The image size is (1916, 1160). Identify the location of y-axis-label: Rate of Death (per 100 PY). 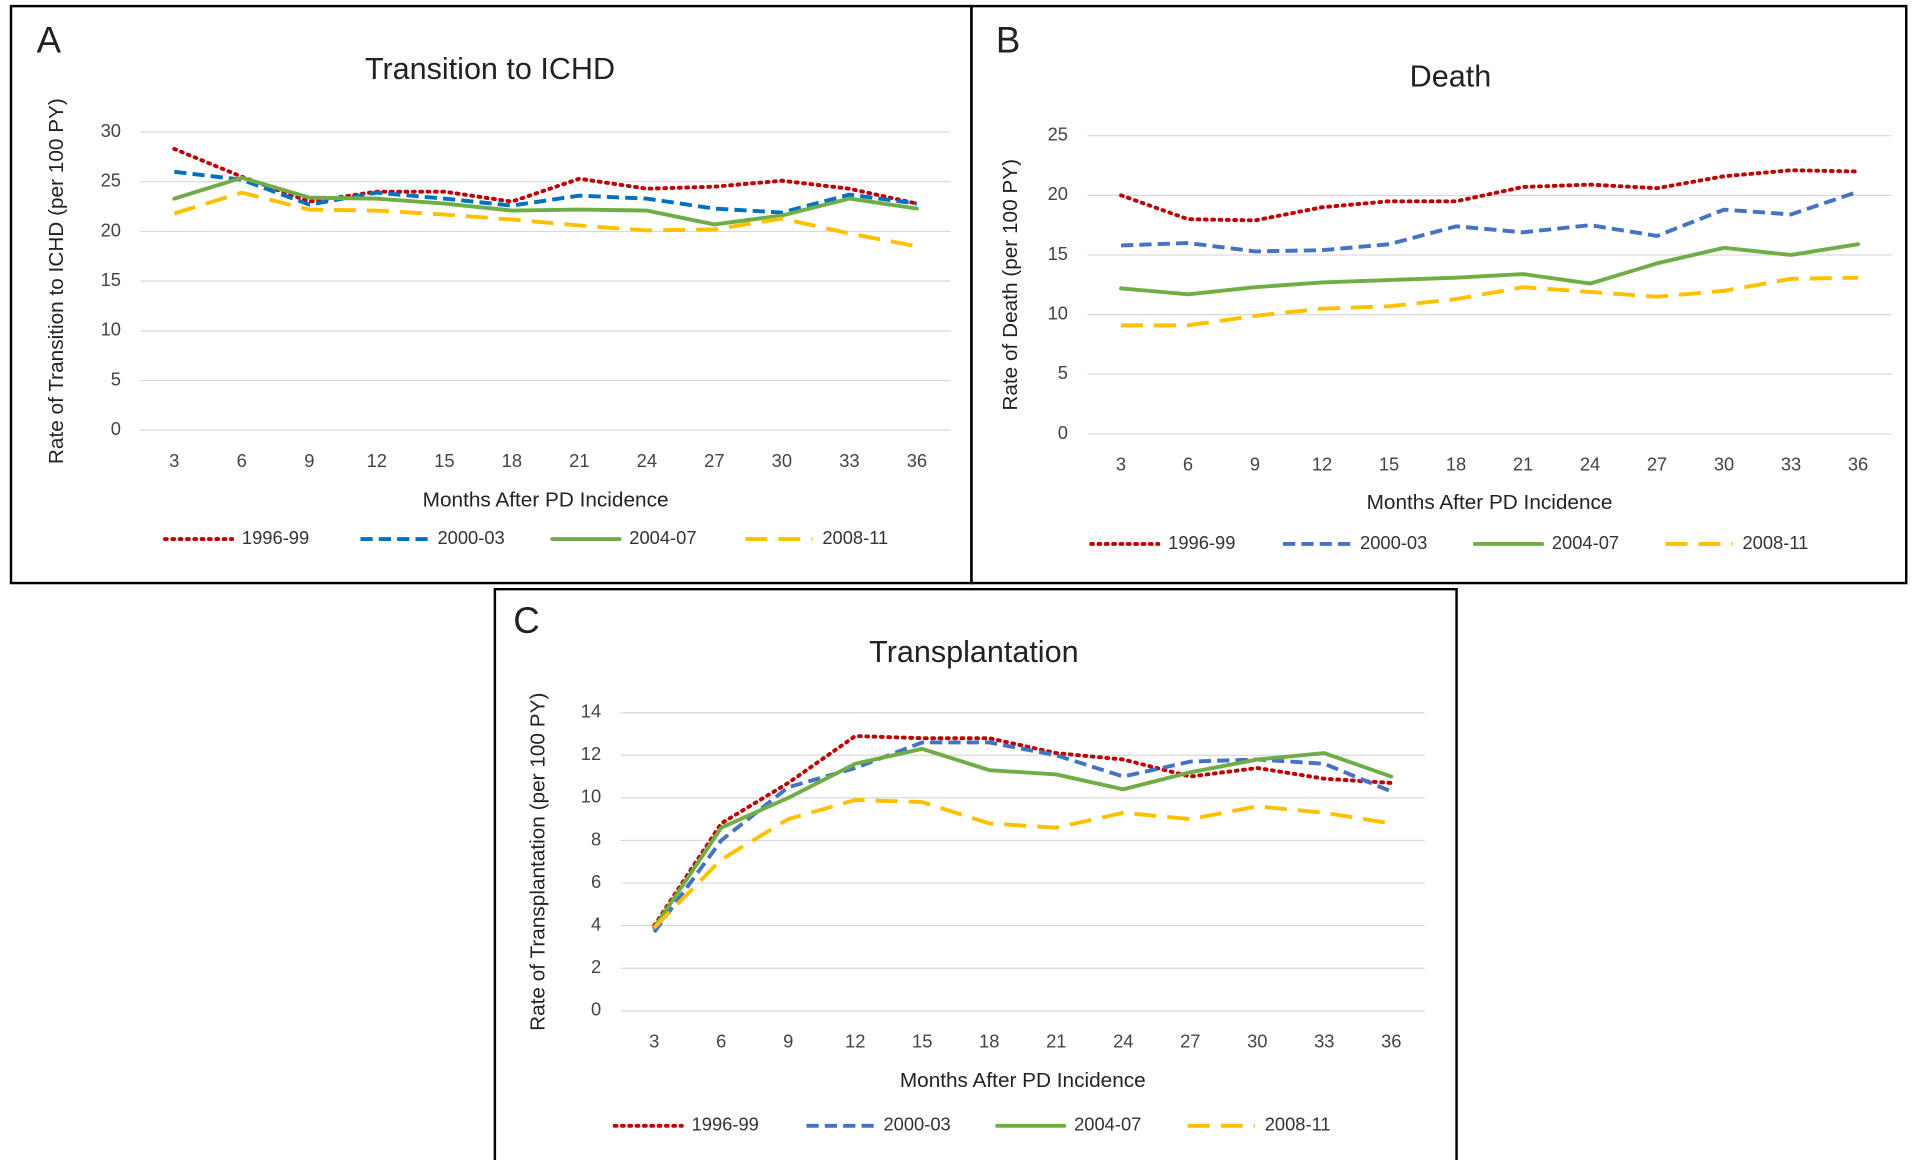
(1010, 285).